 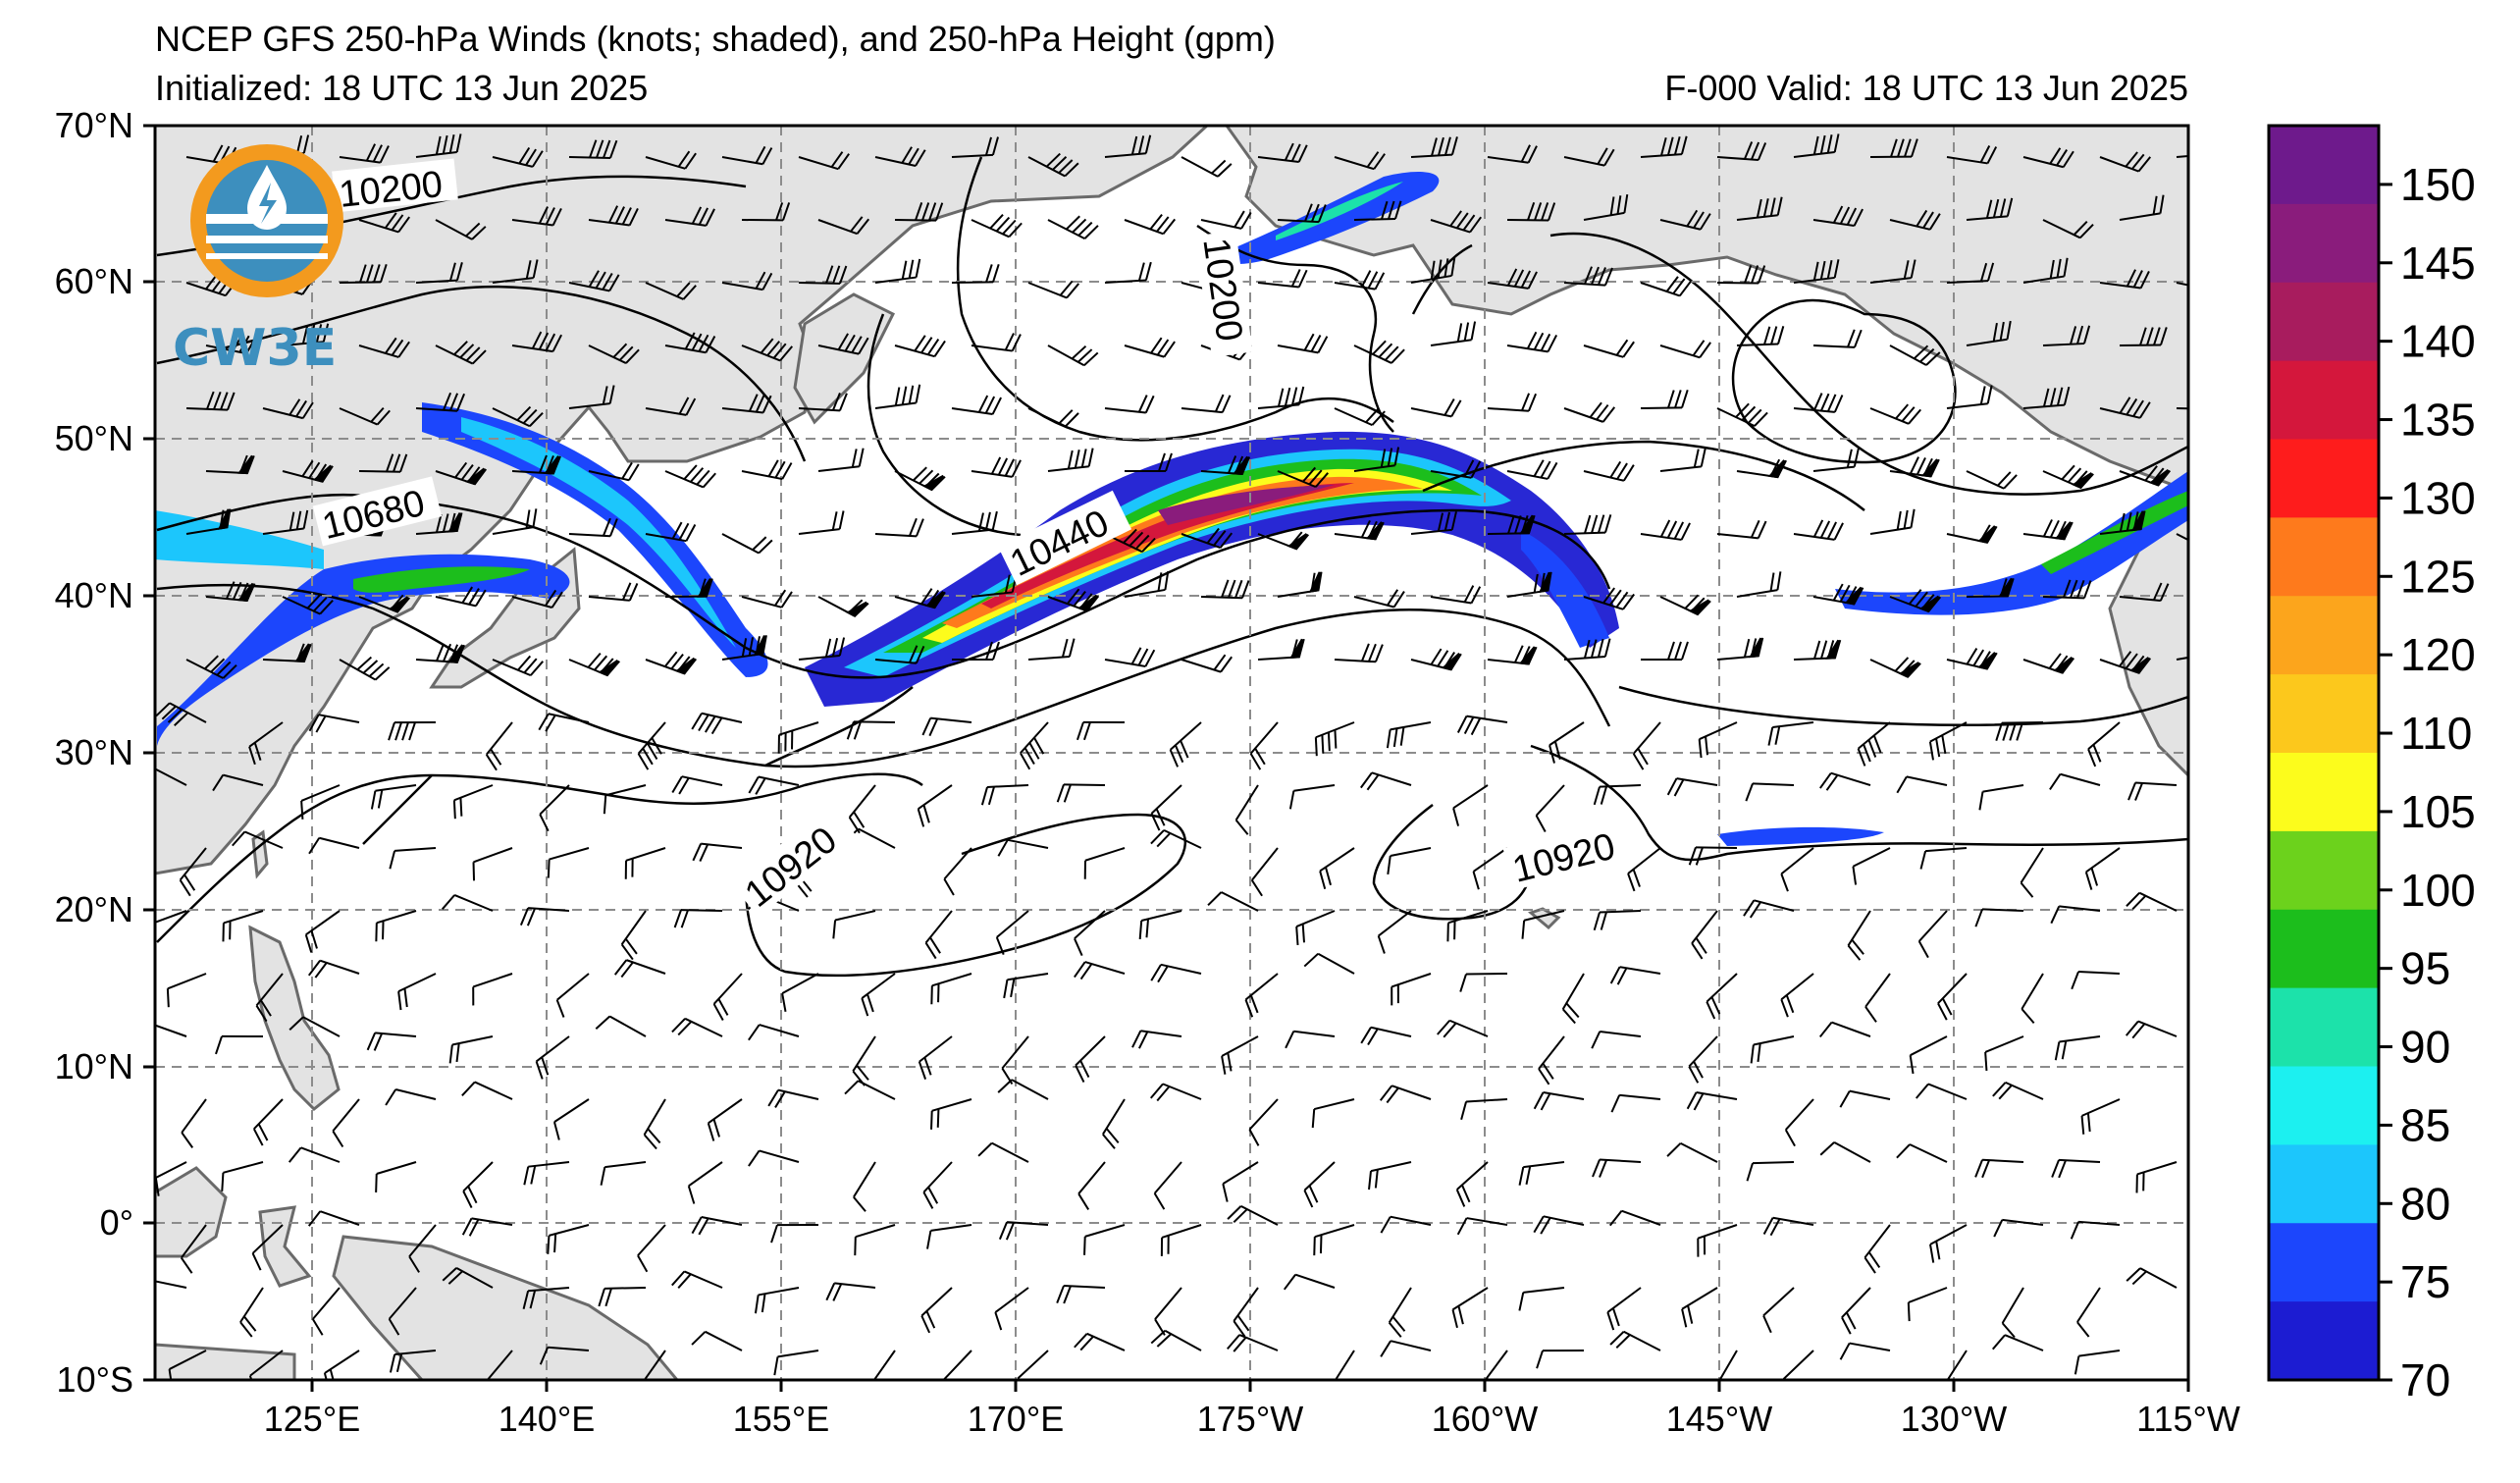 What do you see at coordinates (191, 1212) in the screenshot?
I see `land-borneo` at bounding box center [191, 1212].